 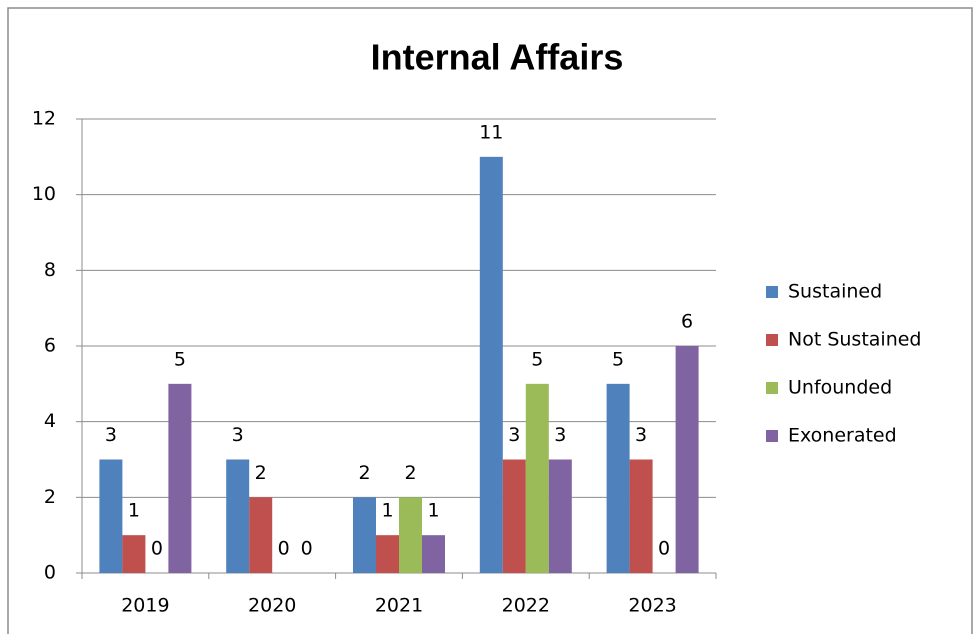 I want to click on legend-text: Exonerated, so click(x=842, y=436).